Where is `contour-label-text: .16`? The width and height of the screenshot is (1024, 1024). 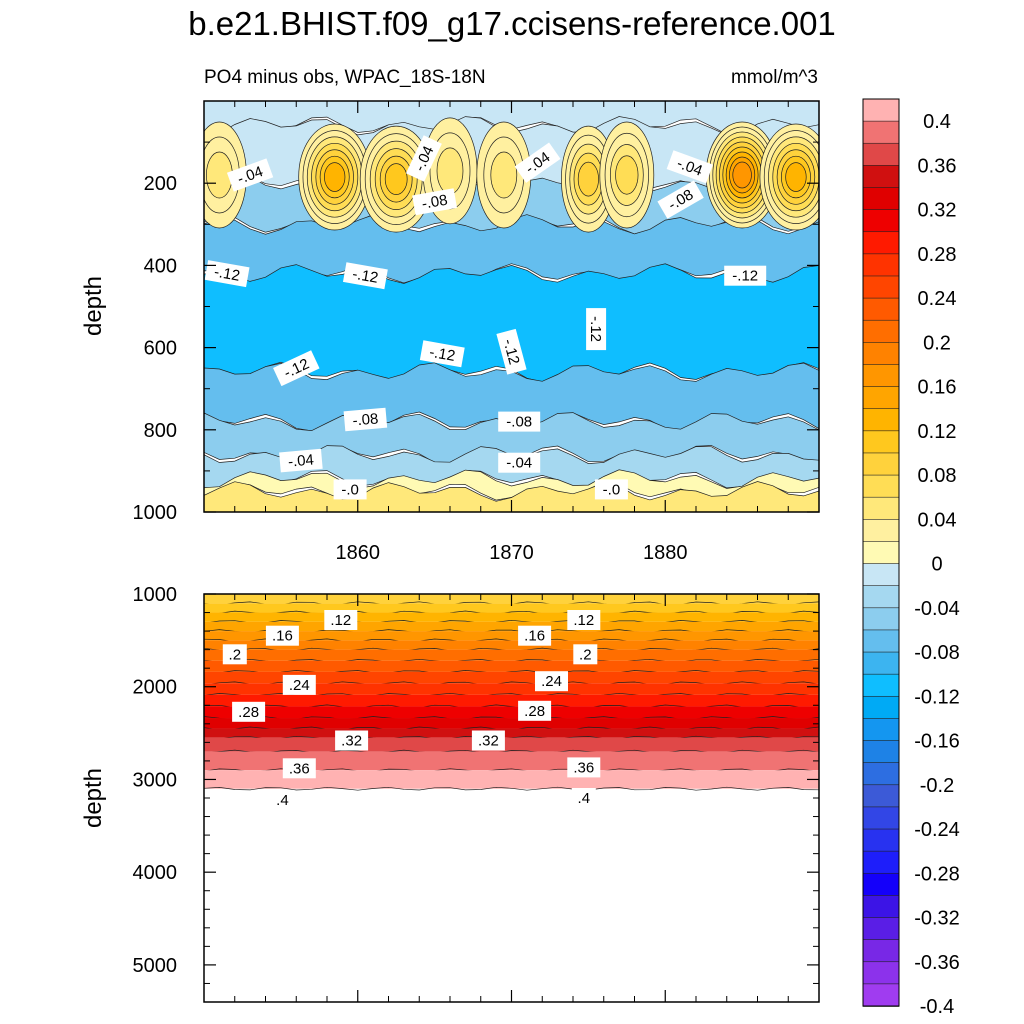 contour-label-text: .16 is located at coordinates (282, 636).